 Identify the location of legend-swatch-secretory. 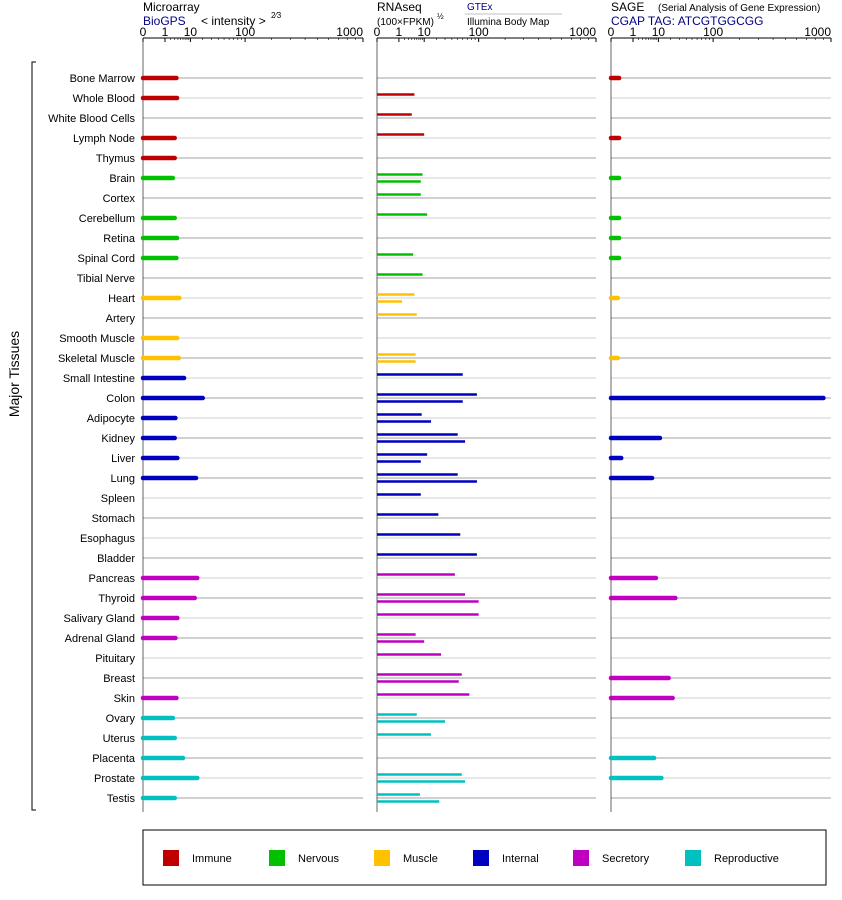
(581, 858).